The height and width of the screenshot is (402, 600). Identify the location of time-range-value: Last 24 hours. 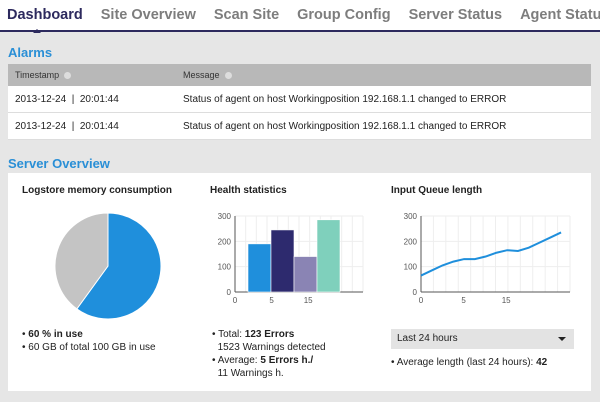
(427, 338).